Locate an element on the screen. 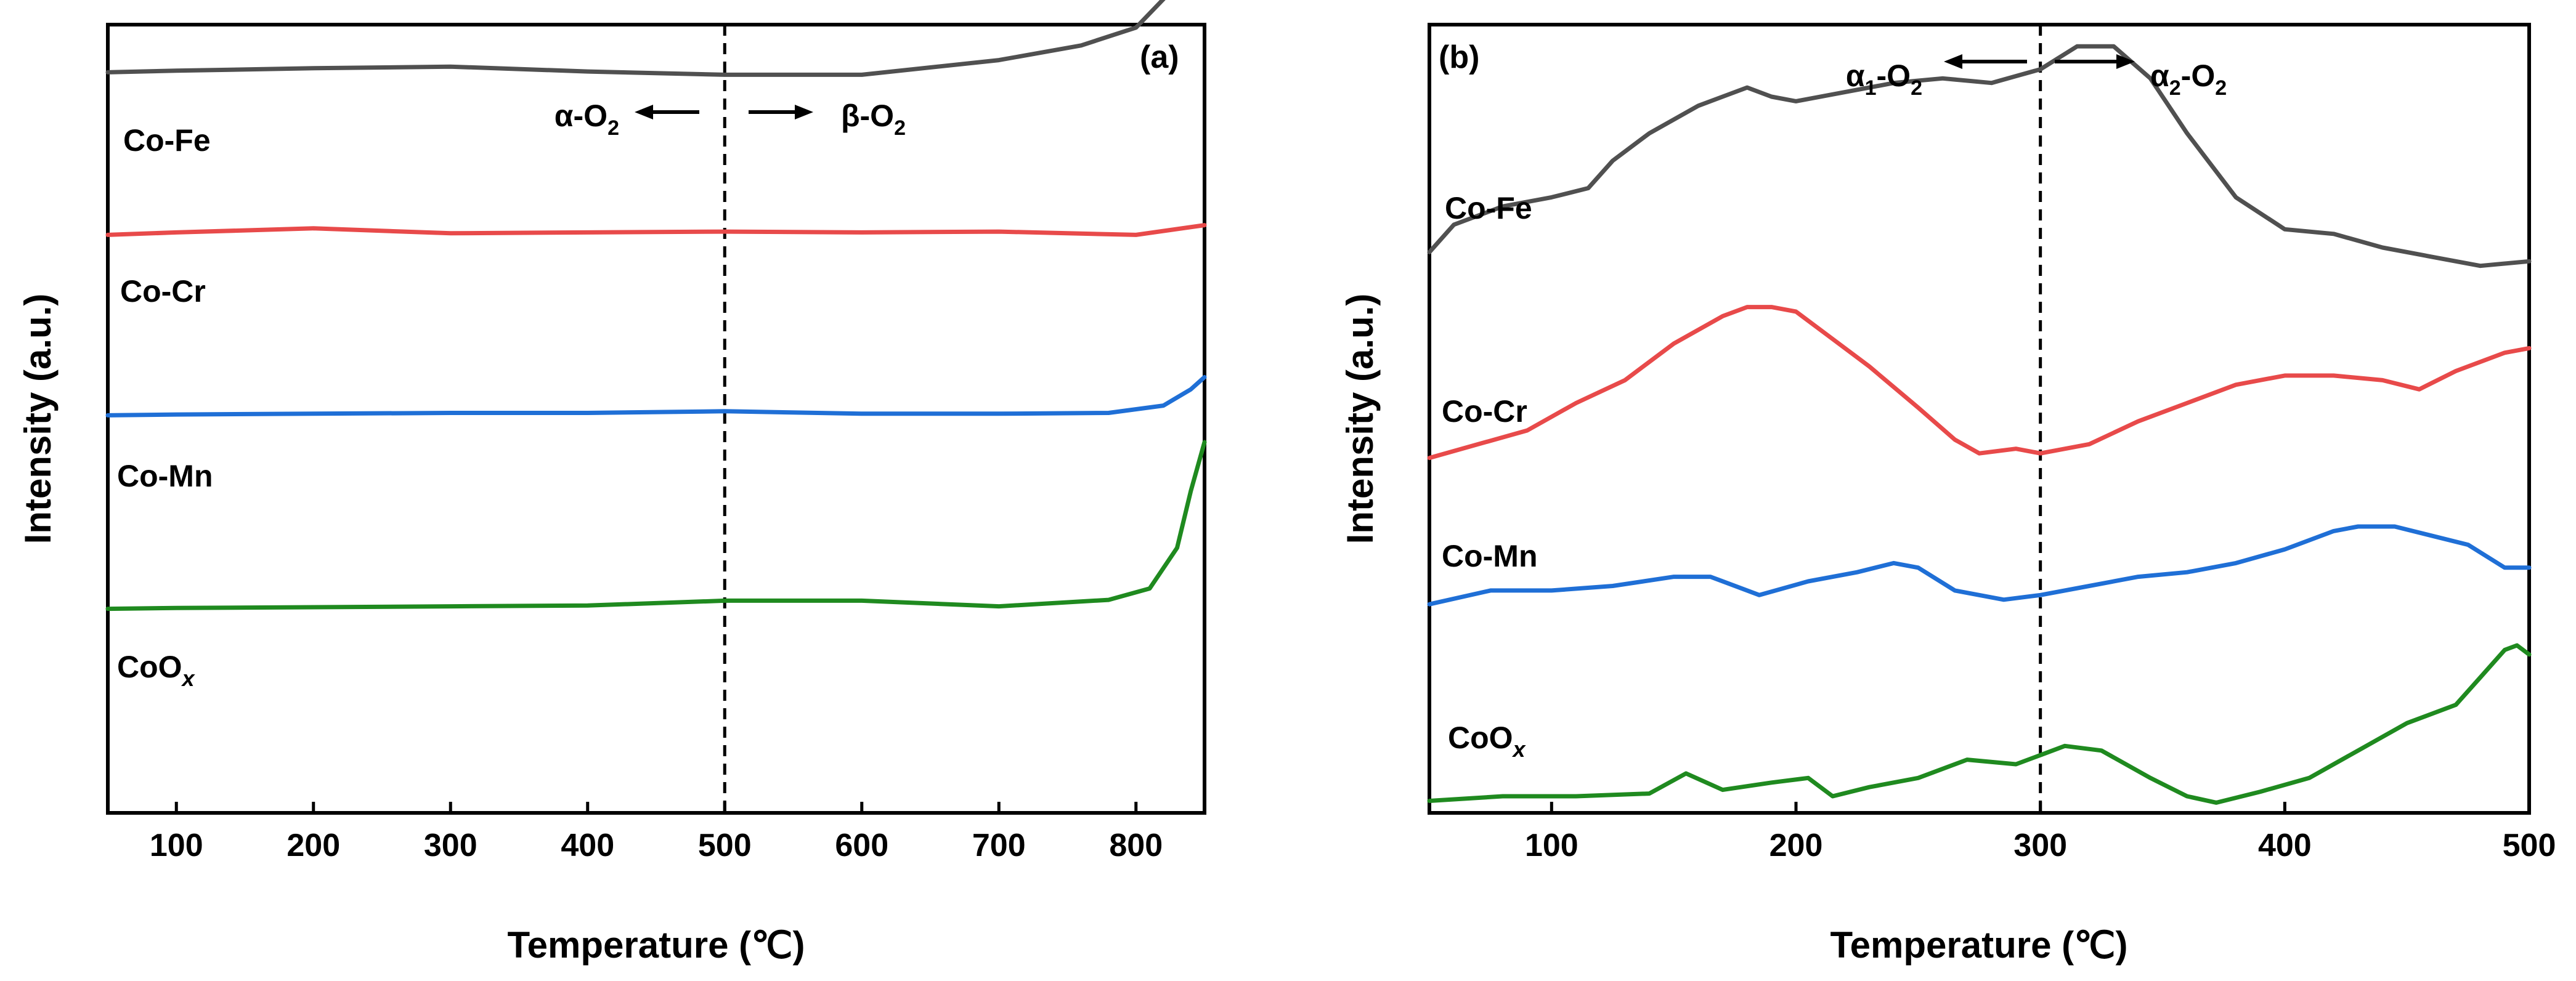 This screenshot has width=2576, height=981. panel-a-x-tick-labels: 100 200 300 400 500 600 700 800 is located at coordinates (656, 845).